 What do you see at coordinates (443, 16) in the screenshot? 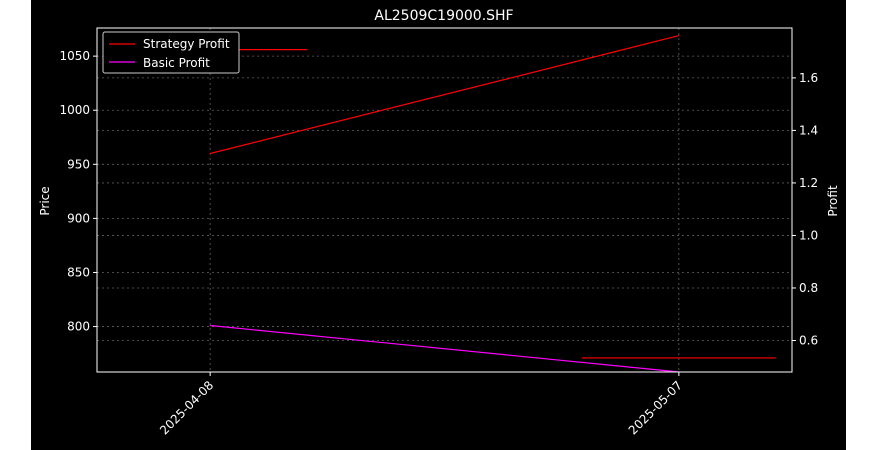
I see `chart-title: AL2509C19000.SHF` at bounding box center [443, 16].